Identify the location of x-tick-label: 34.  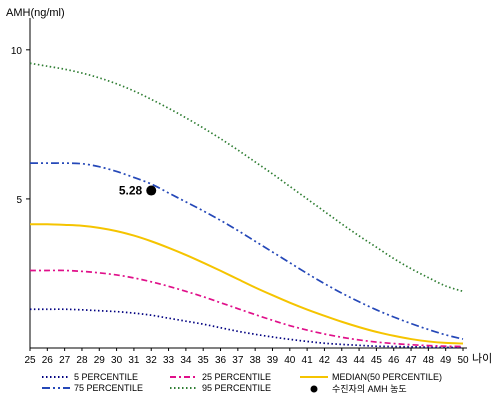
(186, 360).